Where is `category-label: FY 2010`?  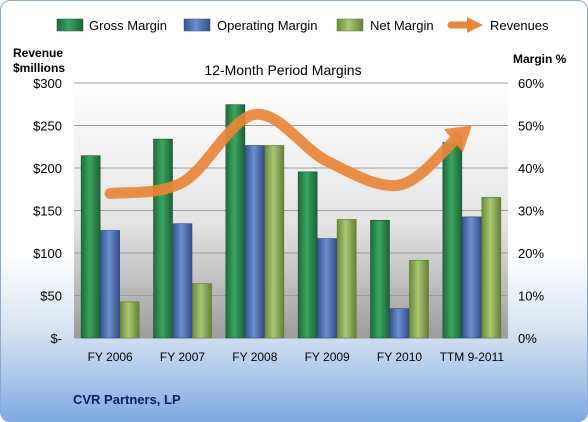 category-label: FY 2010 is located at coordinates (399, 357).